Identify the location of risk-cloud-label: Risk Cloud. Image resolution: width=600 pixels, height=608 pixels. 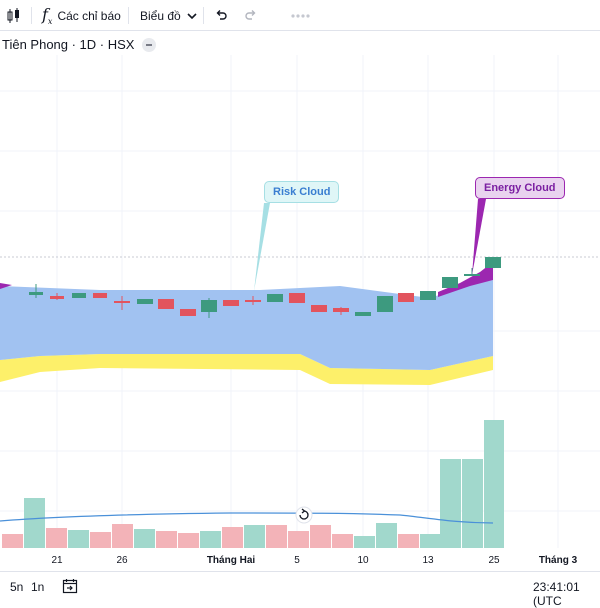
(302, 192).